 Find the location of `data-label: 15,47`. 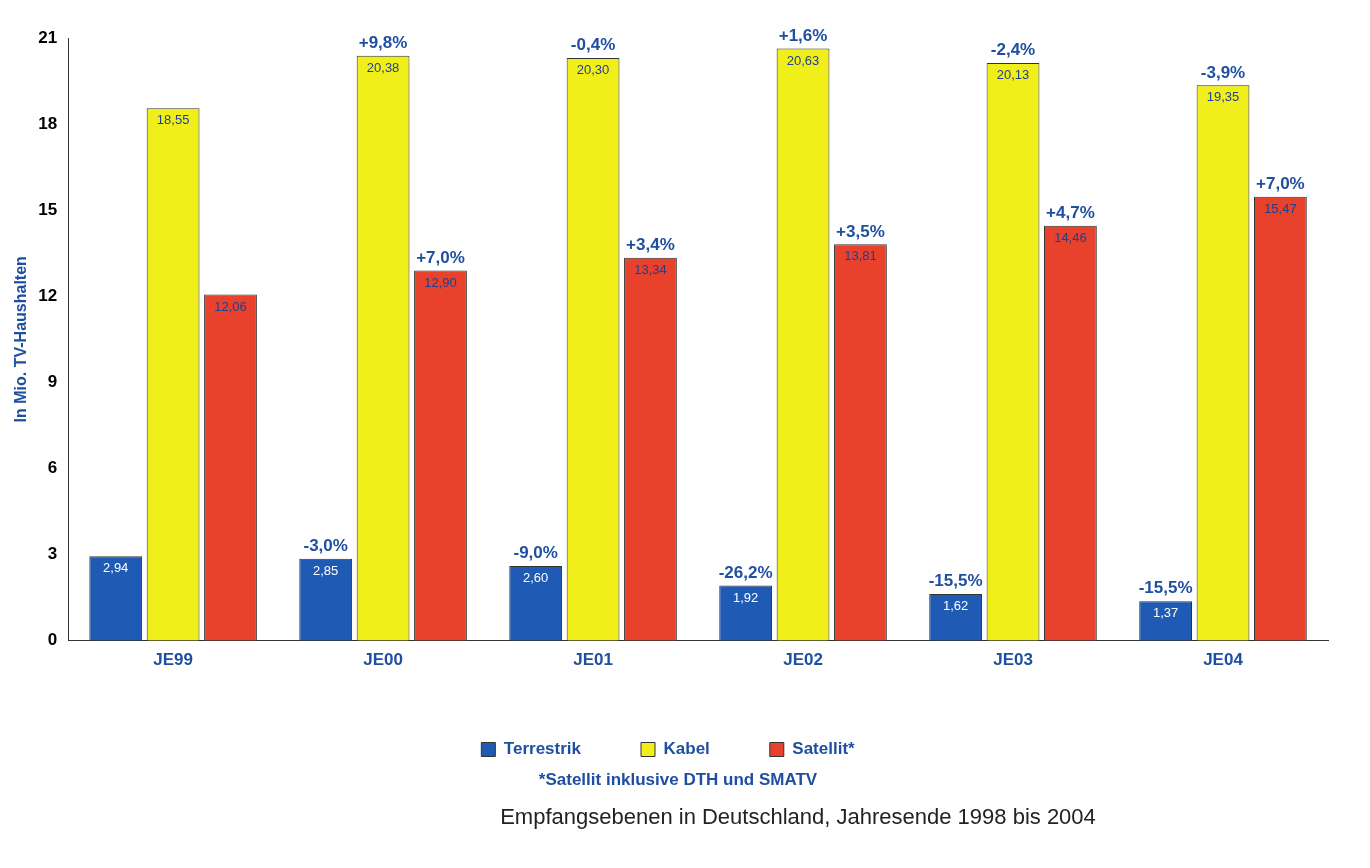

data-label: 15,47 is located at coordinates (1280, 208).